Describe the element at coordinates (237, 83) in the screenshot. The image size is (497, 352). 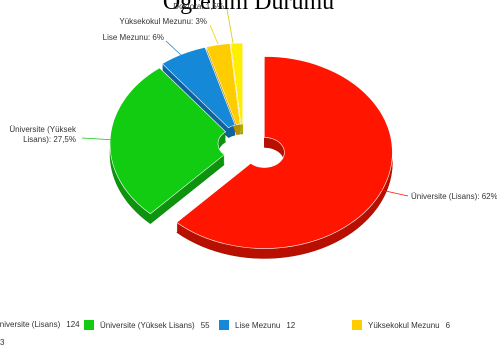
I see `pie-slice-doktora` at that location.